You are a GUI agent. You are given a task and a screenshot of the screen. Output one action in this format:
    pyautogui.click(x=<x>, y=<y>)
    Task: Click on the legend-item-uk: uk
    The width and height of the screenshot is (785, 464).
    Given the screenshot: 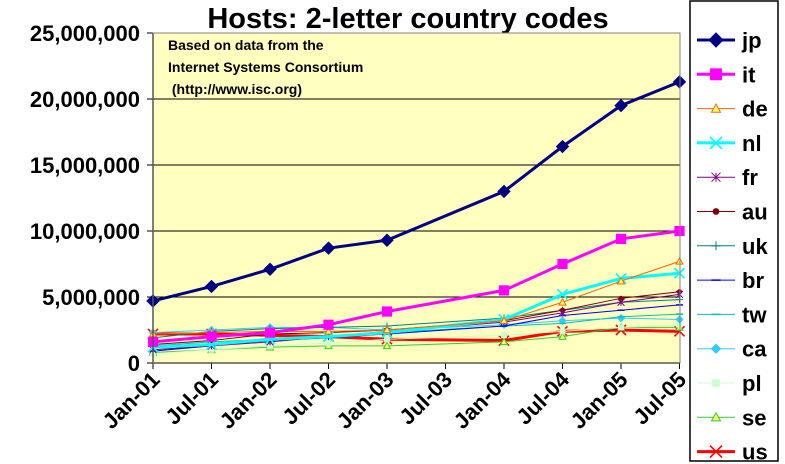 What is the action you would take?
    pyautogui.click(x=732, y=246)
    